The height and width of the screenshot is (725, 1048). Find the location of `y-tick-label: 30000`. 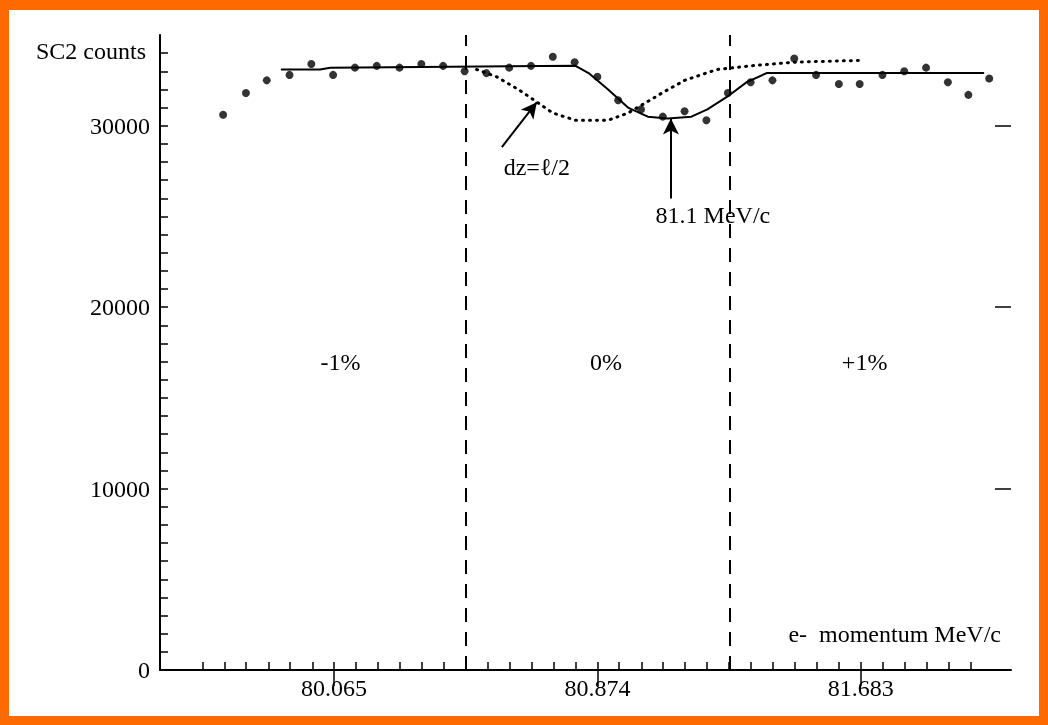

y-tick-label: 30000 is located at coordinates (120, 125).